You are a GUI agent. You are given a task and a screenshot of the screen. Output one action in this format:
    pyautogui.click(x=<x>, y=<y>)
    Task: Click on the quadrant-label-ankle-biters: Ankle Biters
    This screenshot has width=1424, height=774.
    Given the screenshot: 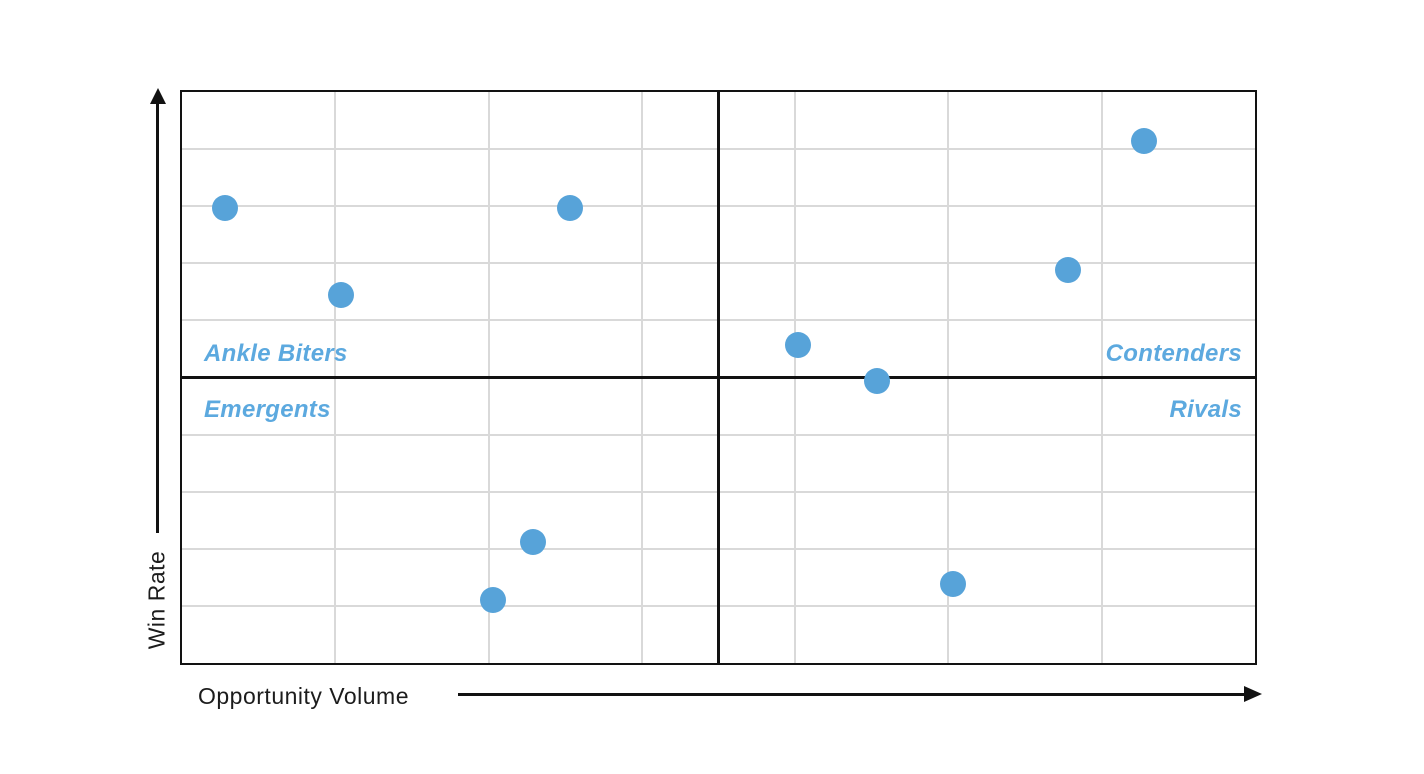 What is the action you would take?
    pyautogui.click(x=276, y=353)
    